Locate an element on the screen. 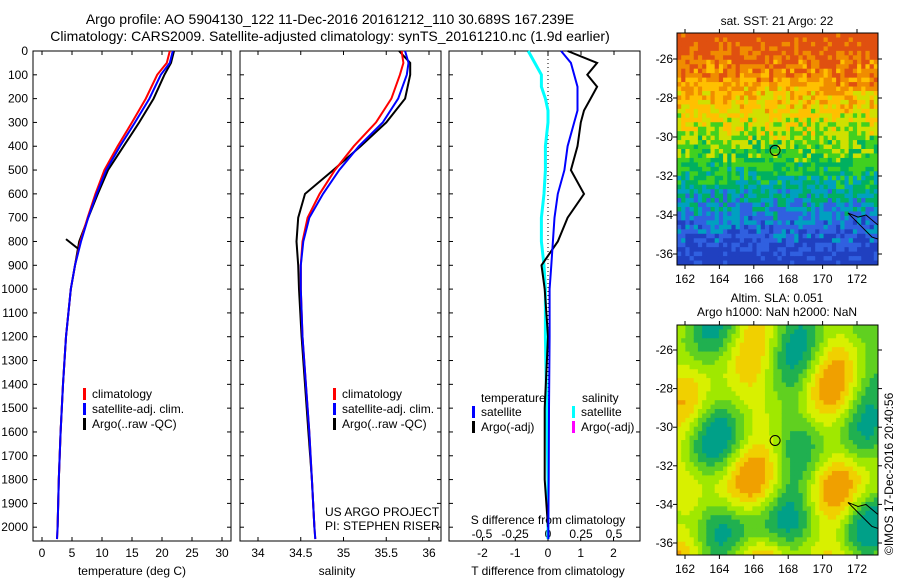 Image resolution: width=900 pixels, height=580 pixels. x2-tick-label: -0.5 is located at coordinates (482, 534).